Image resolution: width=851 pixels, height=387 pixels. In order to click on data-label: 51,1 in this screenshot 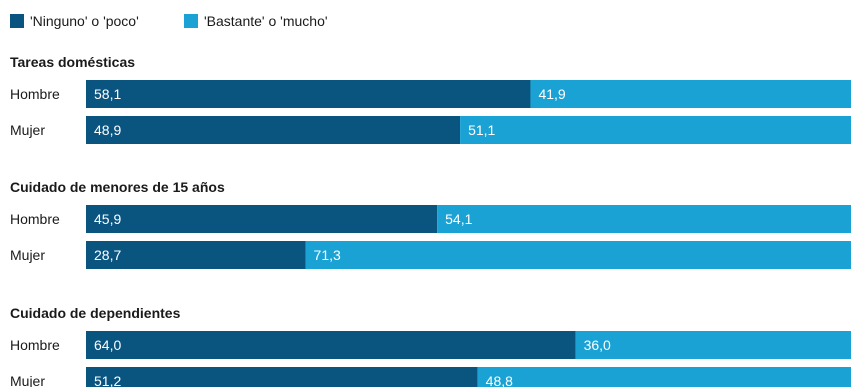, I will do `click(481, 130)`.